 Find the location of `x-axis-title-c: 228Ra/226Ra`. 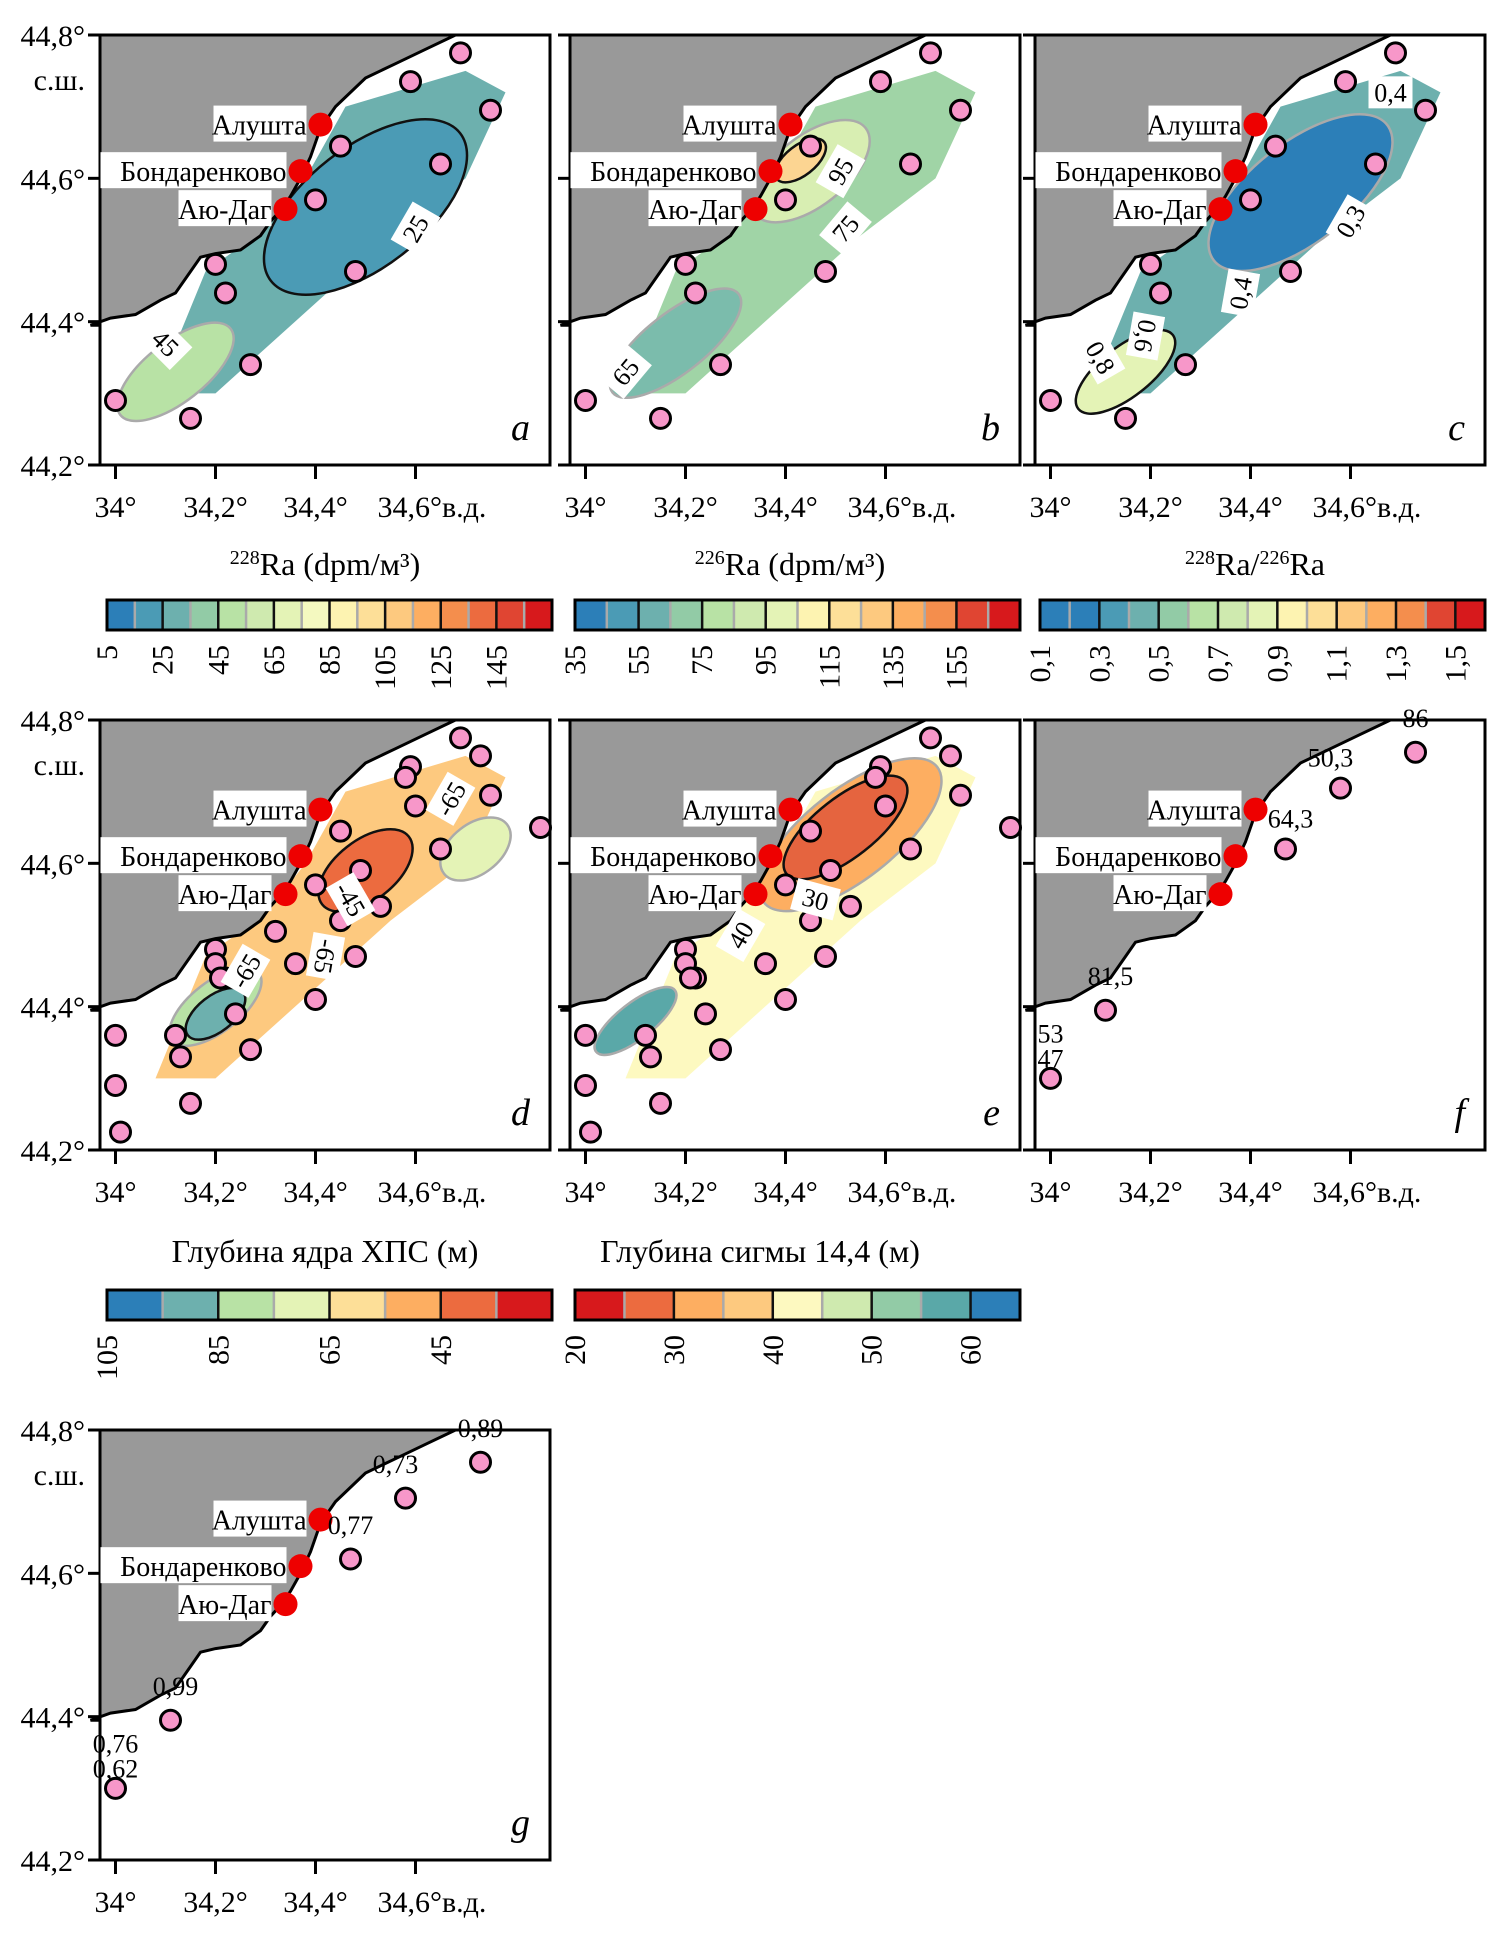

x-axis-title-c: 228Ra/226Ra is located at coordinates (1255, 564).